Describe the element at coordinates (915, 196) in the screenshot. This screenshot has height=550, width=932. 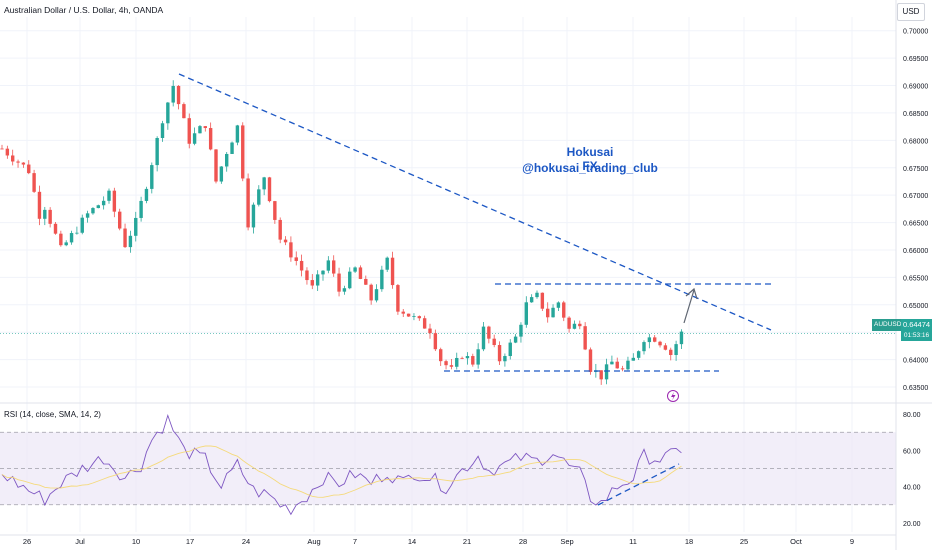
I see `price-tick-label: 0.67000` at that location.